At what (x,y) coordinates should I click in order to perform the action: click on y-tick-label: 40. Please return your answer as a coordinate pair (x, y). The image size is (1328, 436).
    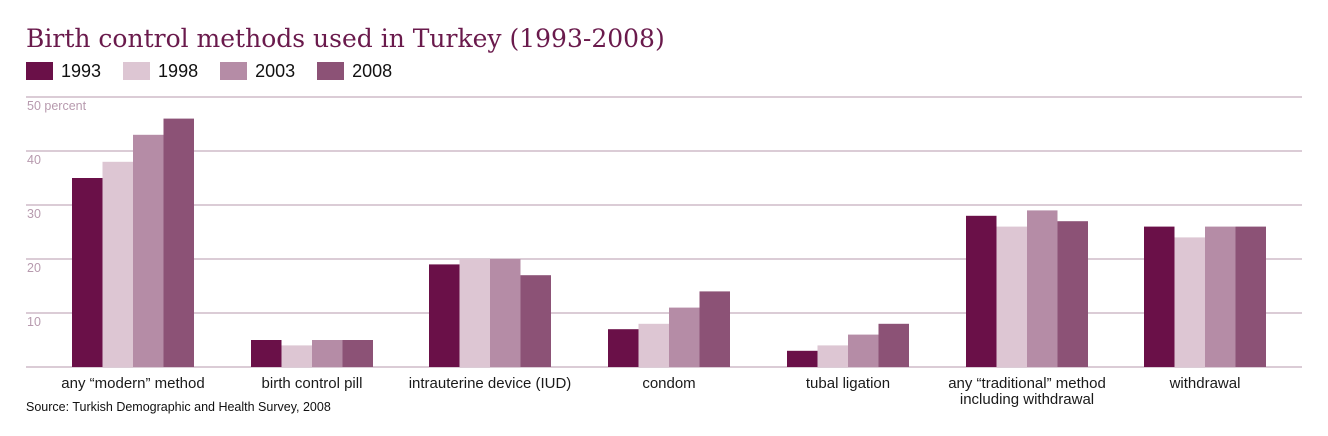
    Looking at the image, I should click on (34, 160).